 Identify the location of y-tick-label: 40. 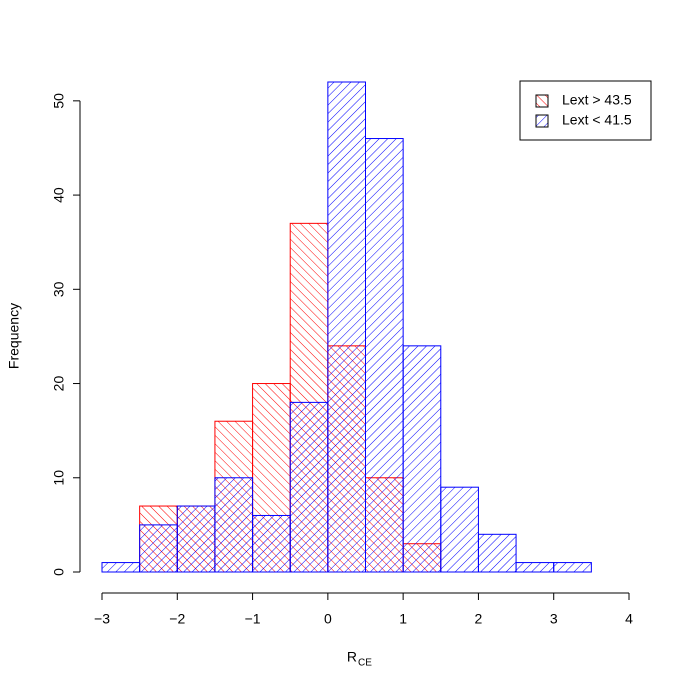
(59, 195).